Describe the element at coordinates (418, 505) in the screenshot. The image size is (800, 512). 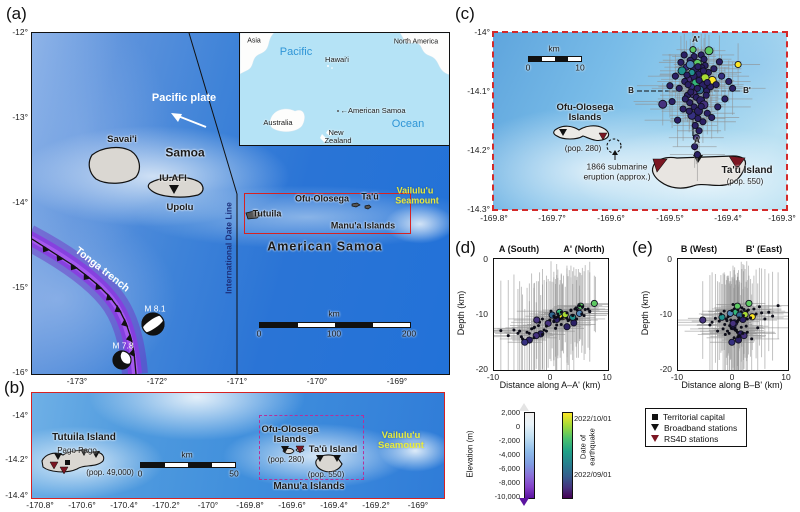
I see `b-xtick-9: -169°` at that location.